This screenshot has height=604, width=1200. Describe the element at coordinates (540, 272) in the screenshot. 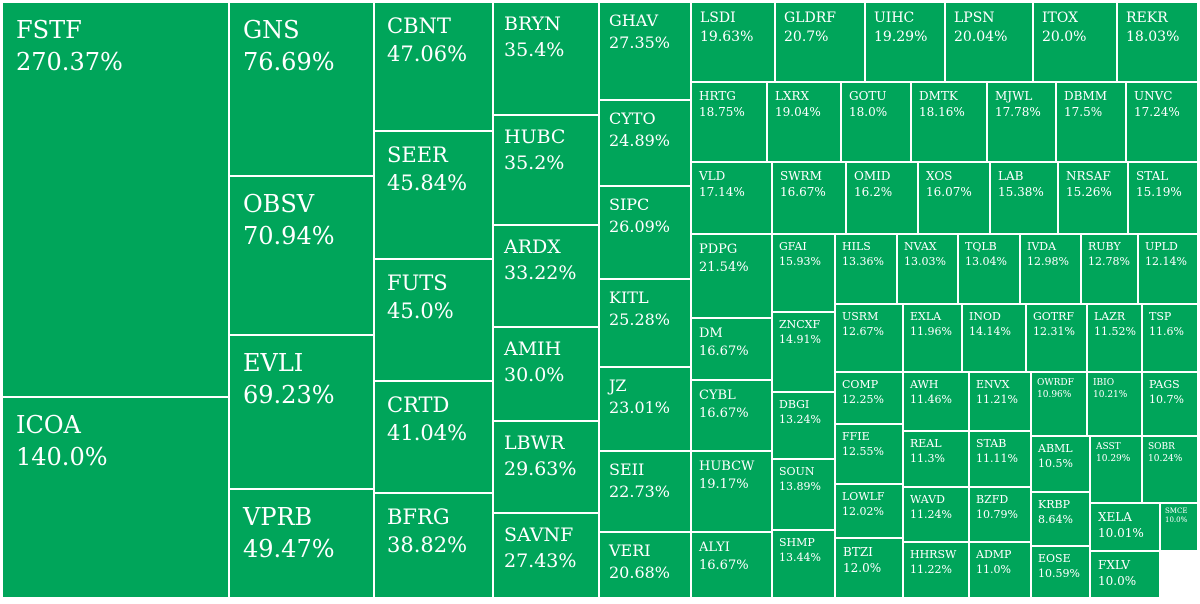

I see `cell-percent: 33.22%` at that location.